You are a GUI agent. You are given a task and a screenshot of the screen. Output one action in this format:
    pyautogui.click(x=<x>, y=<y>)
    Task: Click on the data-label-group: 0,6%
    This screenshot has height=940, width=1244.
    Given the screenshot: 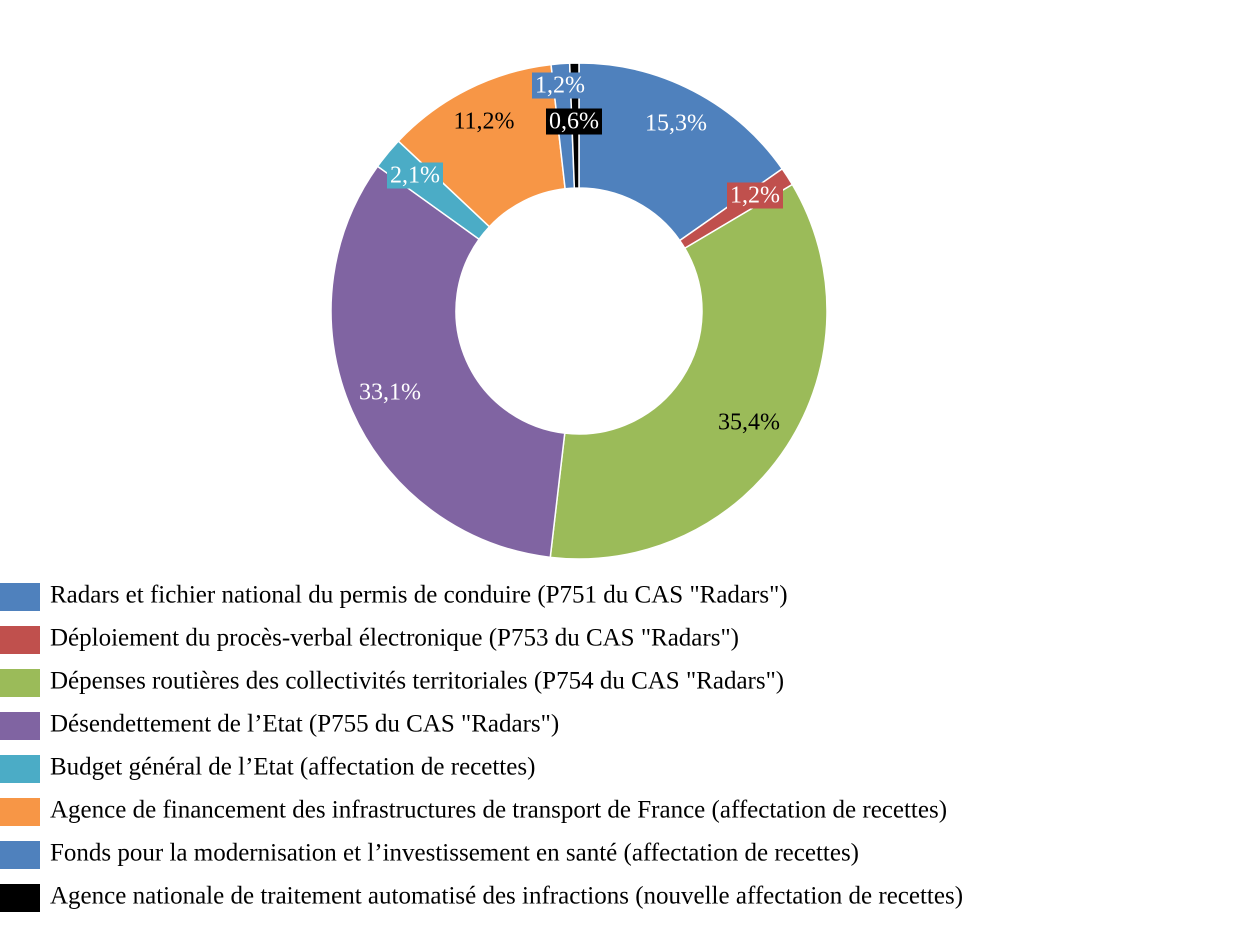 What is the action you would take?
    pyautogui.click(x=574, y=121)
    